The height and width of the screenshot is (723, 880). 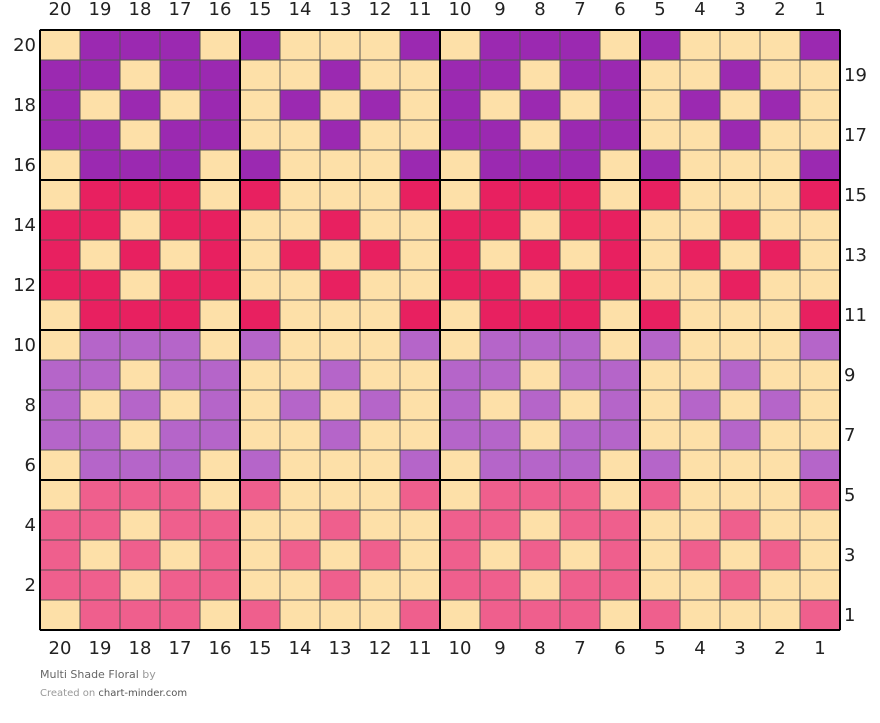 I want to click on row-number: 14, so click(x=24, y=225).